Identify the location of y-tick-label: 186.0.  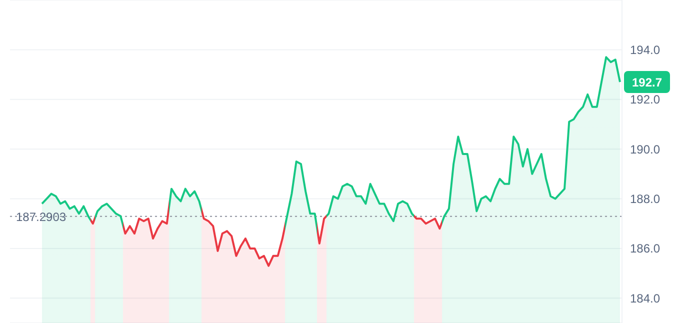
(645, 249).